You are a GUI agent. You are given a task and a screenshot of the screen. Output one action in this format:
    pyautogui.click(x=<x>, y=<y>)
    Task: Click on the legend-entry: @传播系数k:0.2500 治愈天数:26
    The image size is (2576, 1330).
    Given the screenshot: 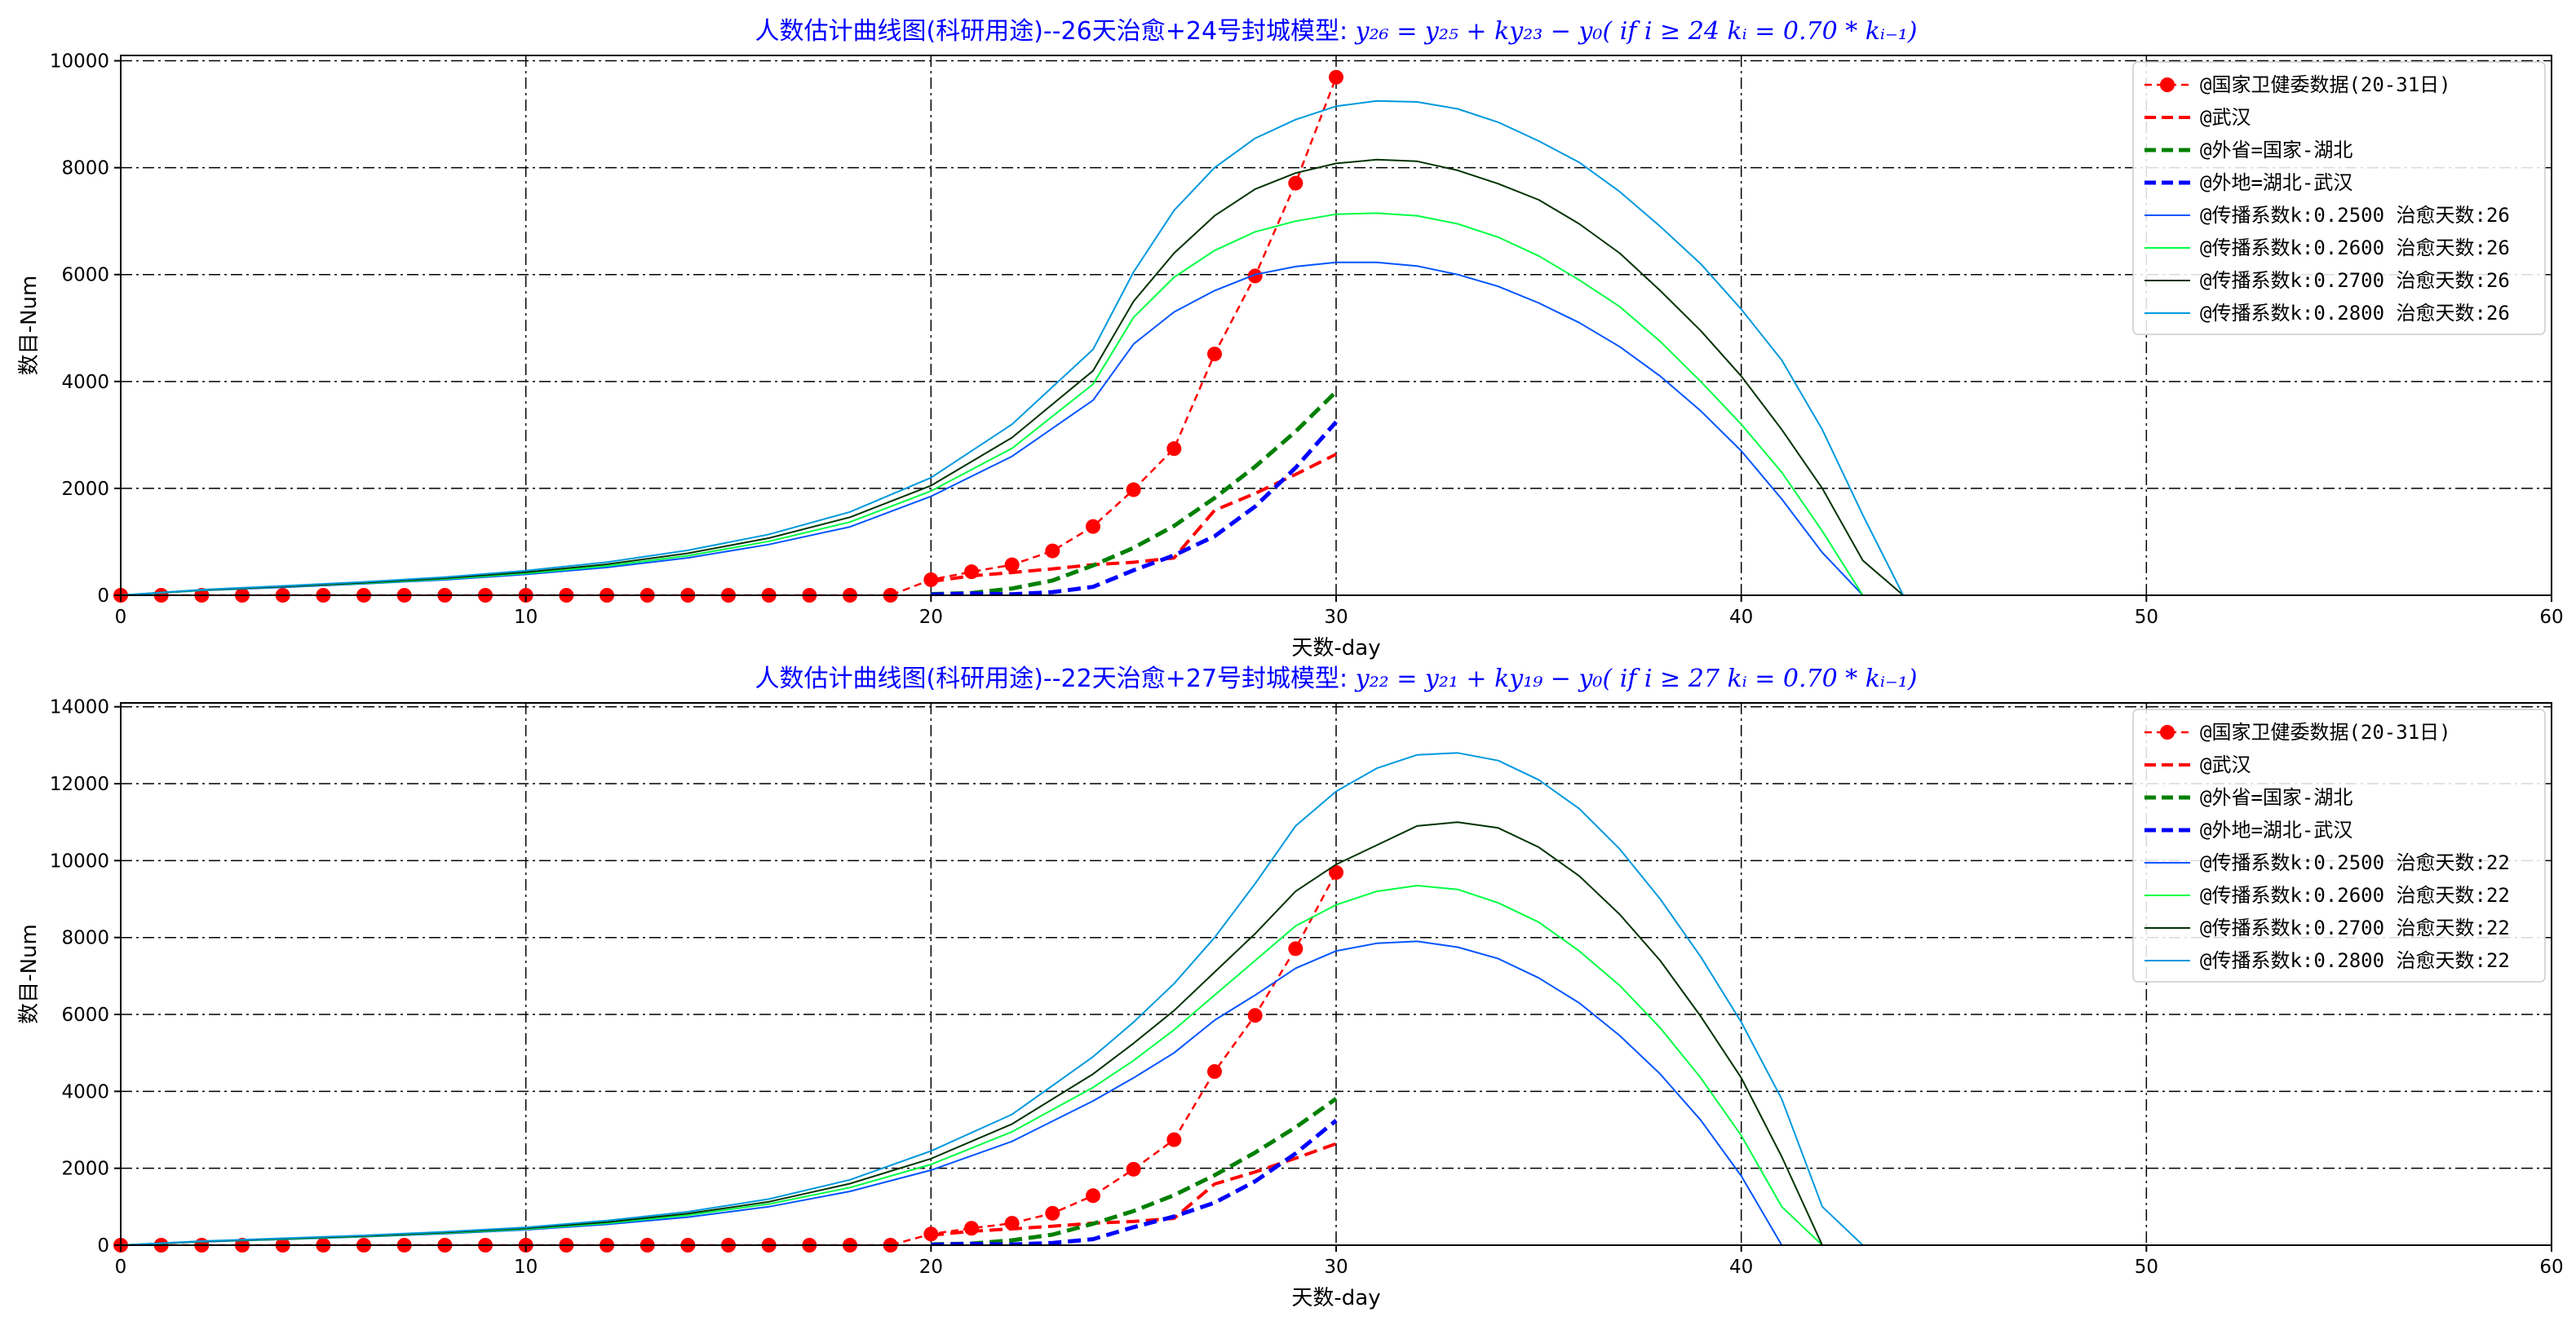 What is the action you would take?
    pyautogui.click(x=2355, y=216)
    